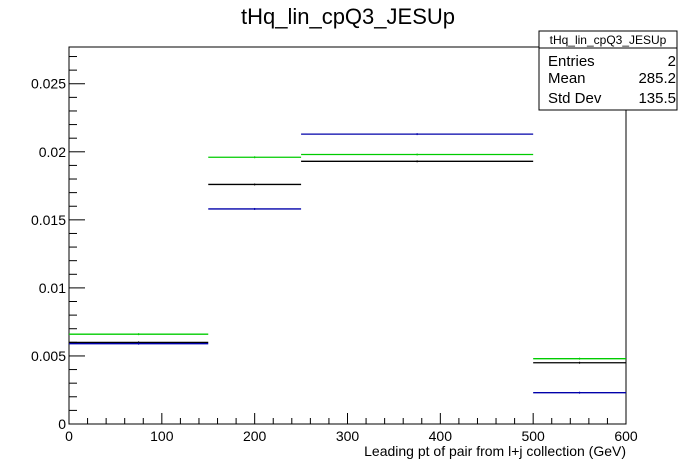  Describe the element at coordinates (533, 436) in the screenshot. I see `x-tick-label: 500` at that location.